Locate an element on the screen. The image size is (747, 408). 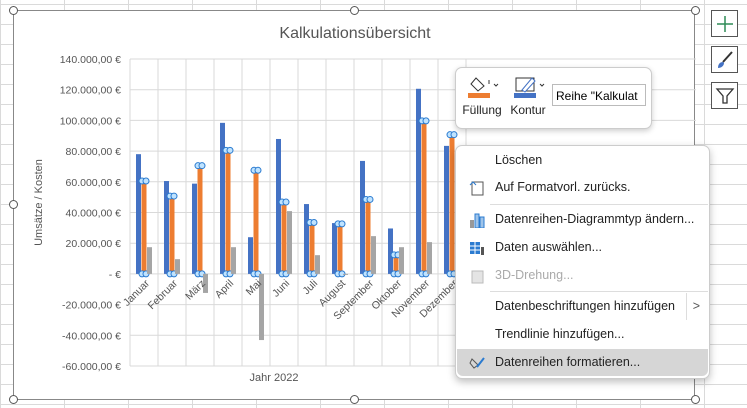
y-tick-label: - € is located at coordinates (115, 275).